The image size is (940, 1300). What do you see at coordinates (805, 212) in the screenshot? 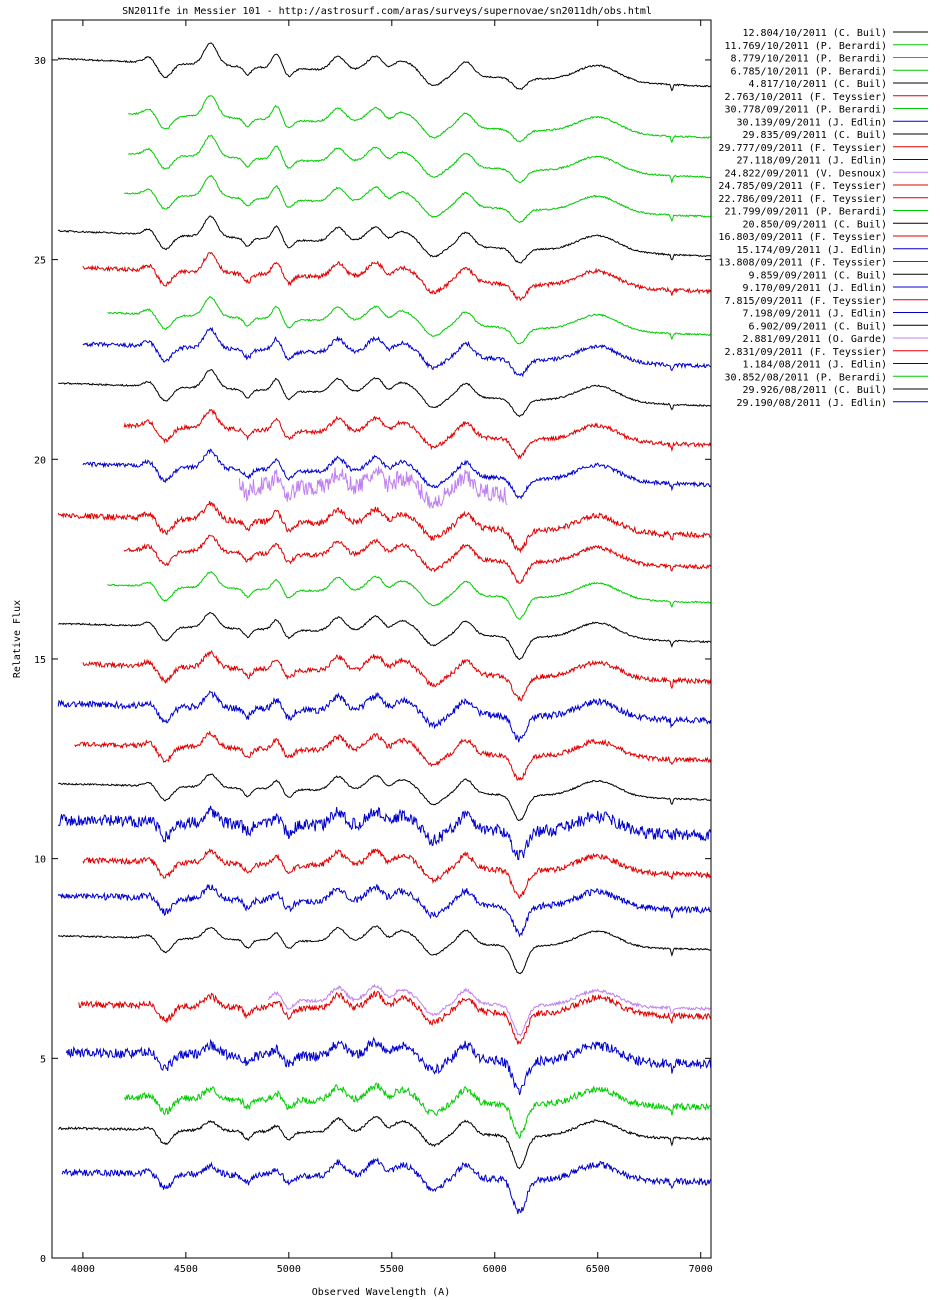
I see `legend-label: 21.799/09/2011 (P. Berardi)` at bounding box center [805, 212].